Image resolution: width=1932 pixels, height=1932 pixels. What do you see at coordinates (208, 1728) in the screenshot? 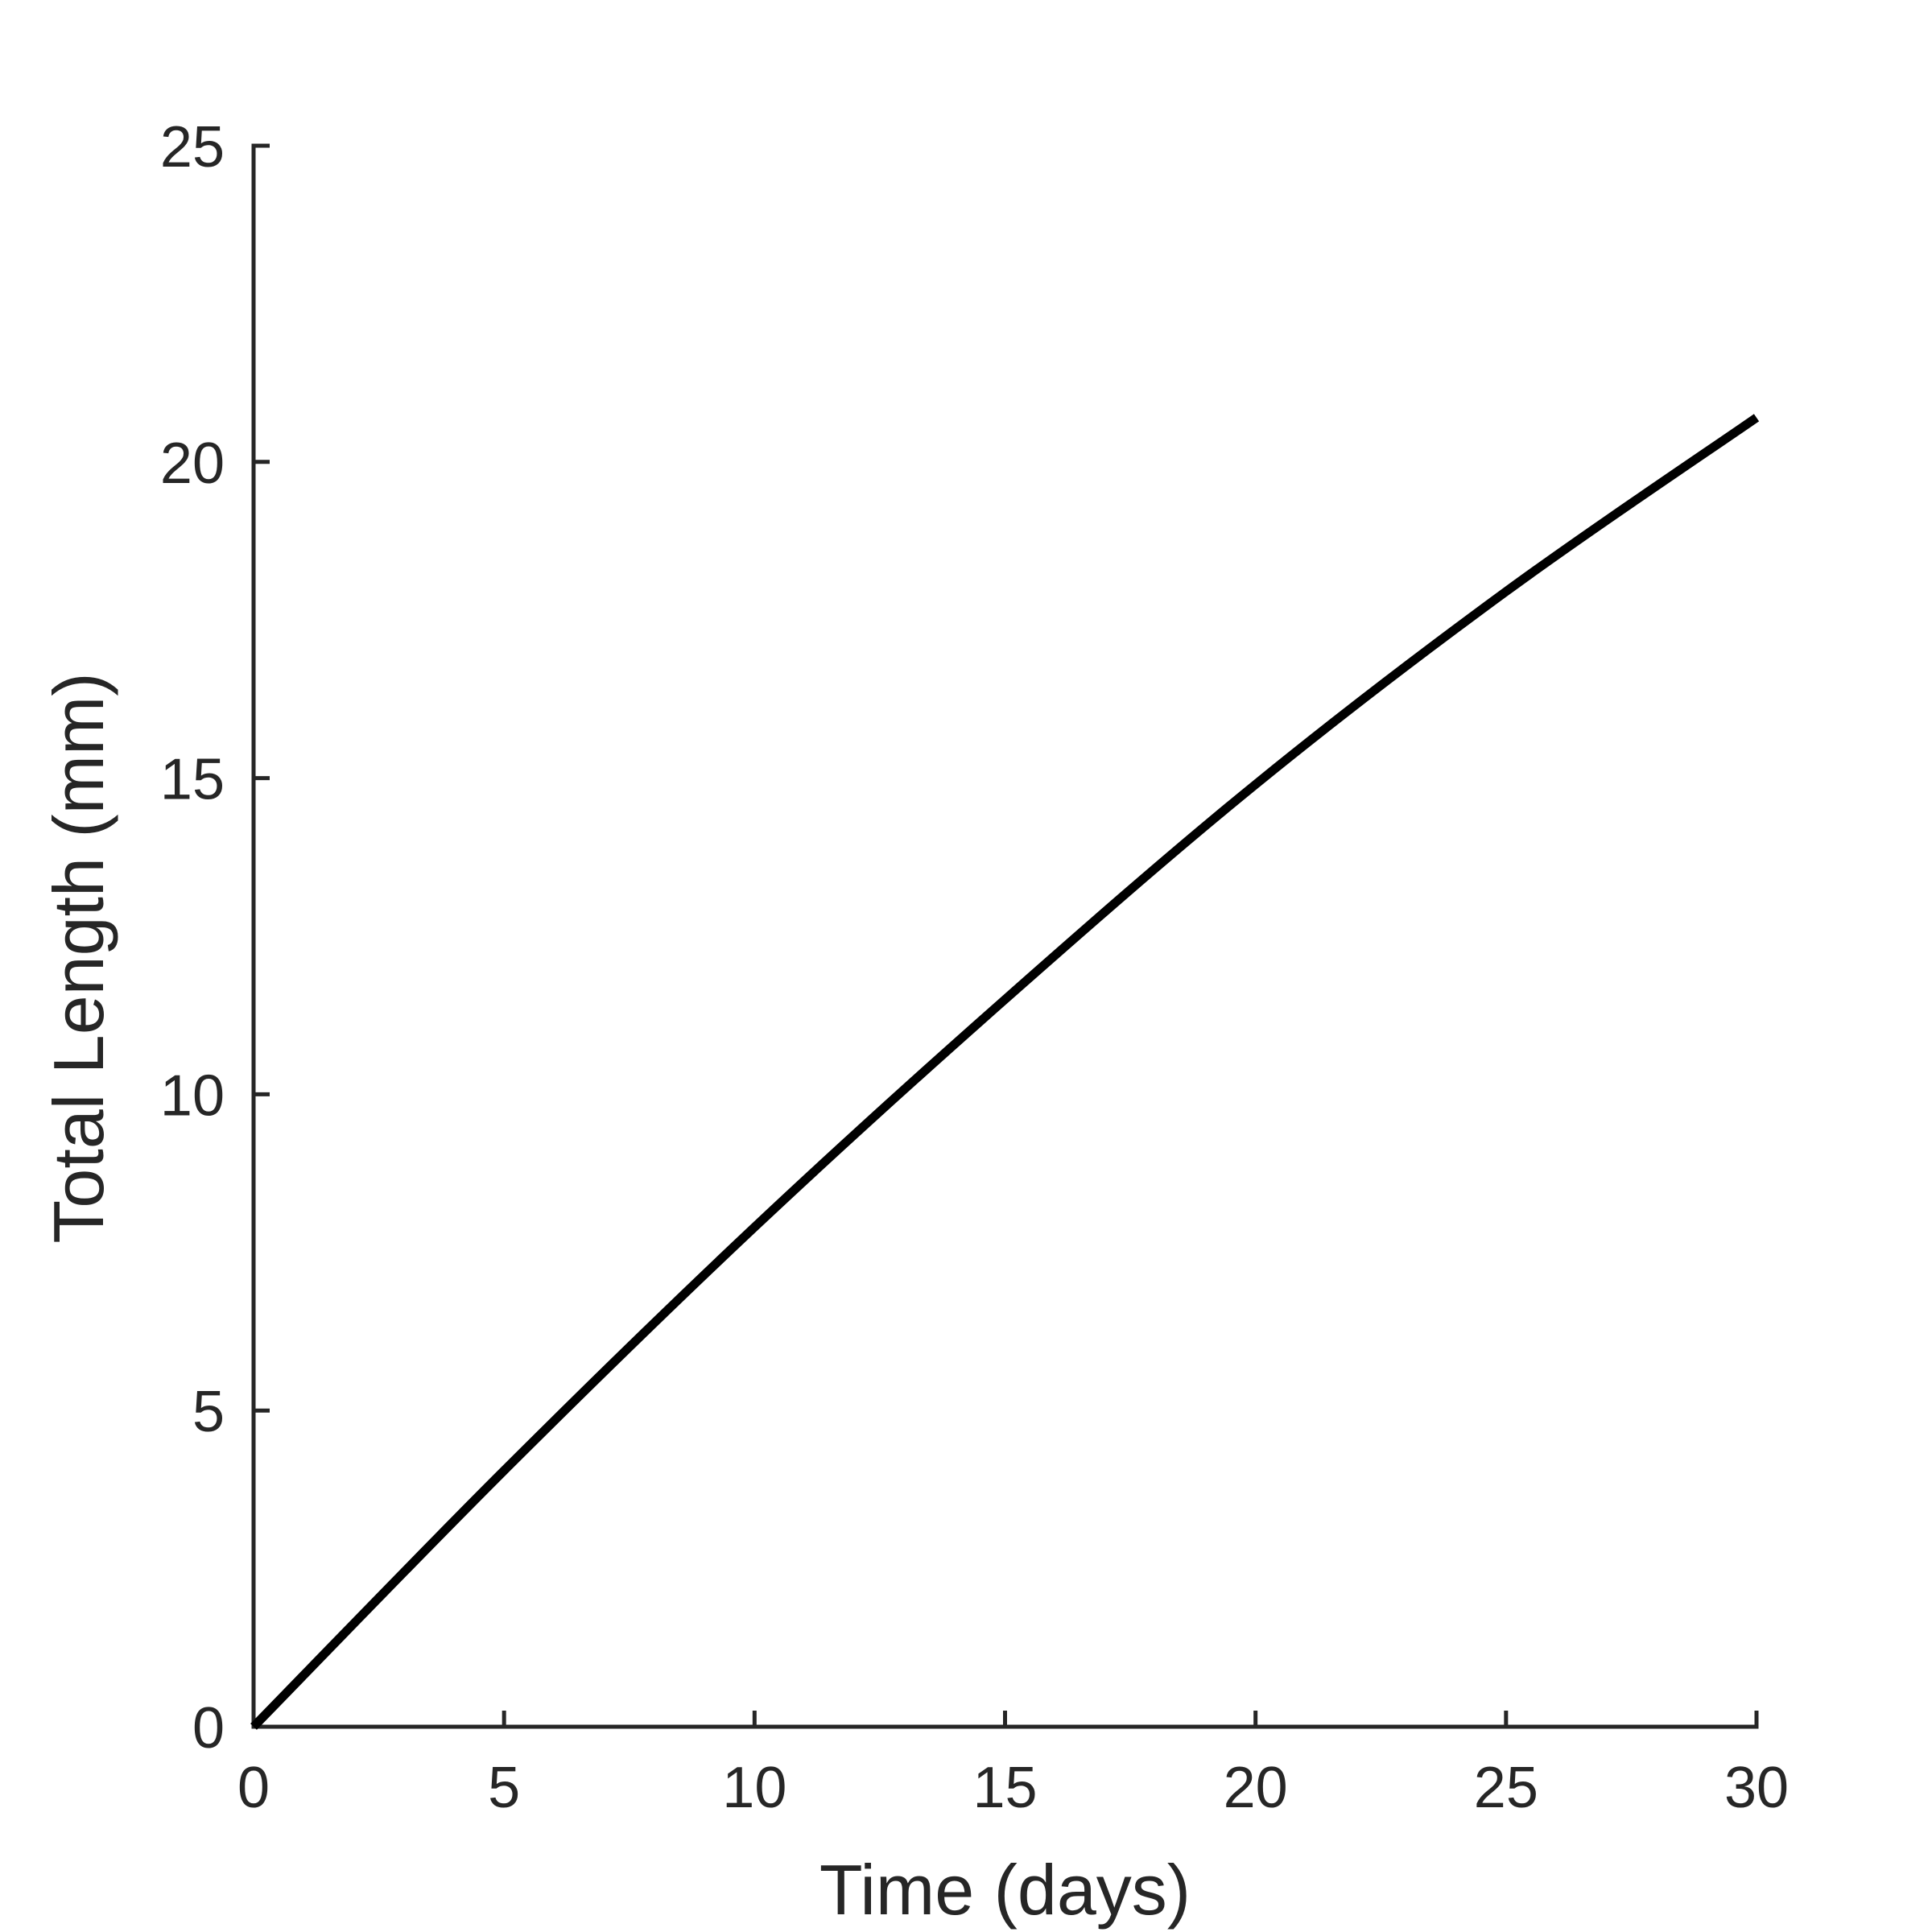
I see `y-tick-label: 0` at bounding box center [208, 1728].